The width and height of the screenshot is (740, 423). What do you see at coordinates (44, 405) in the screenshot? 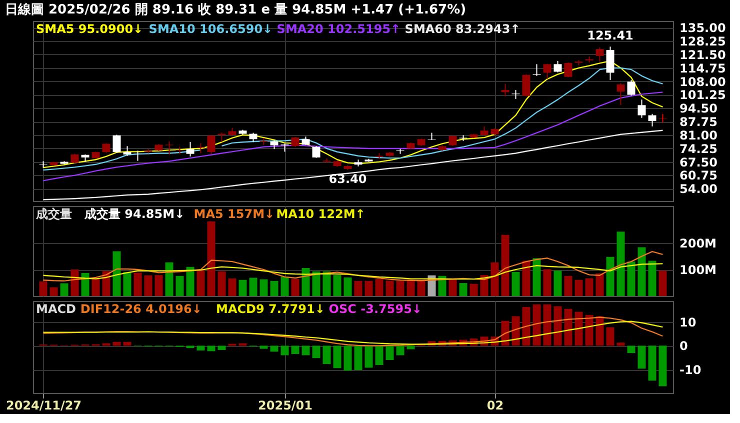
I see `x-tick-label: 2024/11/27` at bounding box center [44, 405].